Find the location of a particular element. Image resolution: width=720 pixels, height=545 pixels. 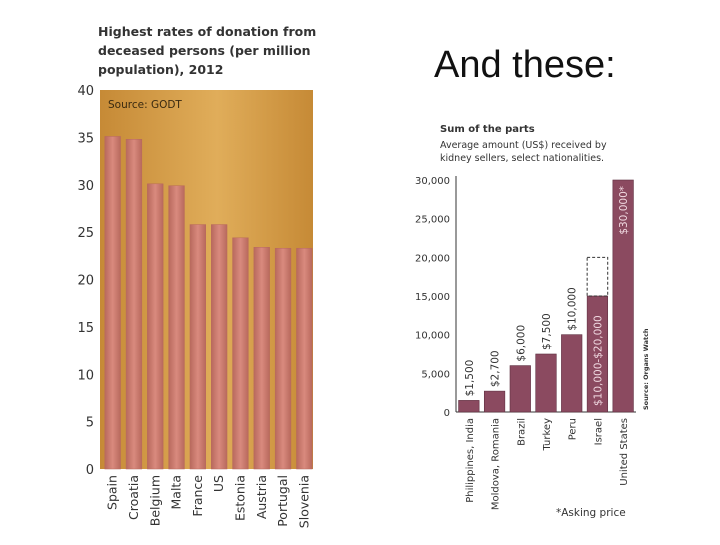

range-high-box is located at coordinates (597, 276).